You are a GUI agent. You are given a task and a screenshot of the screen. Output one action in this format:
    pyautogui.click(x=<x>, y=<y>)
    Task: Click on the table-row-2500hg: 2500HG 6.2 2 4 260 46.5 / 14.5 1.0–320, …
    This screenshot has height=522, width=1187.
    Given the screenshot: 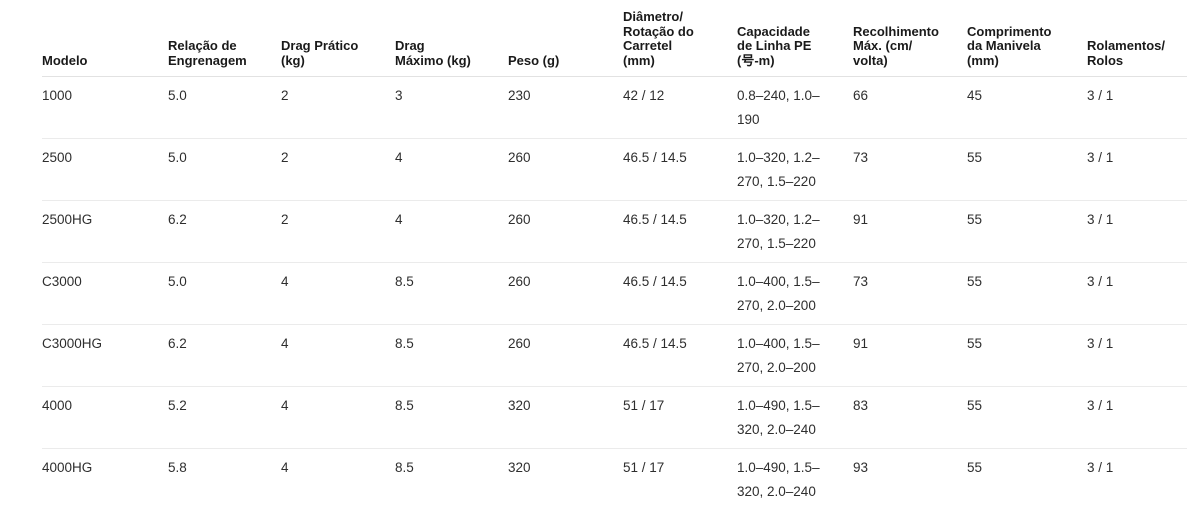 What is the action you would take?
    pyautogui.click(x=614, y=232)
    